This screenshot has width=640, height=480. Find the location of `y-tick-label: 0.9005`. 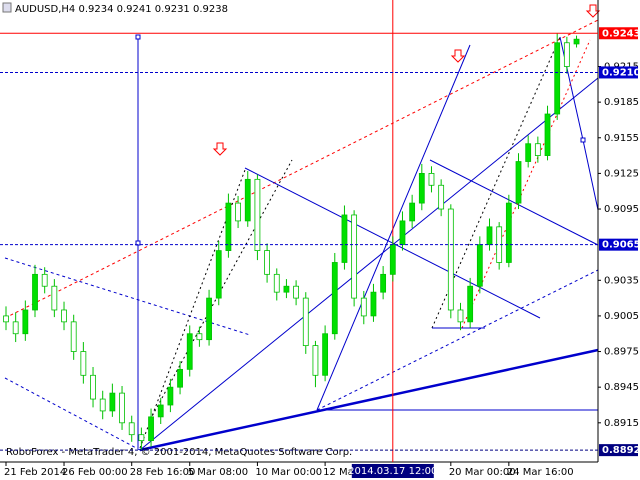

y-tick-label: 0.9005 is located at coordinates (621, 316).